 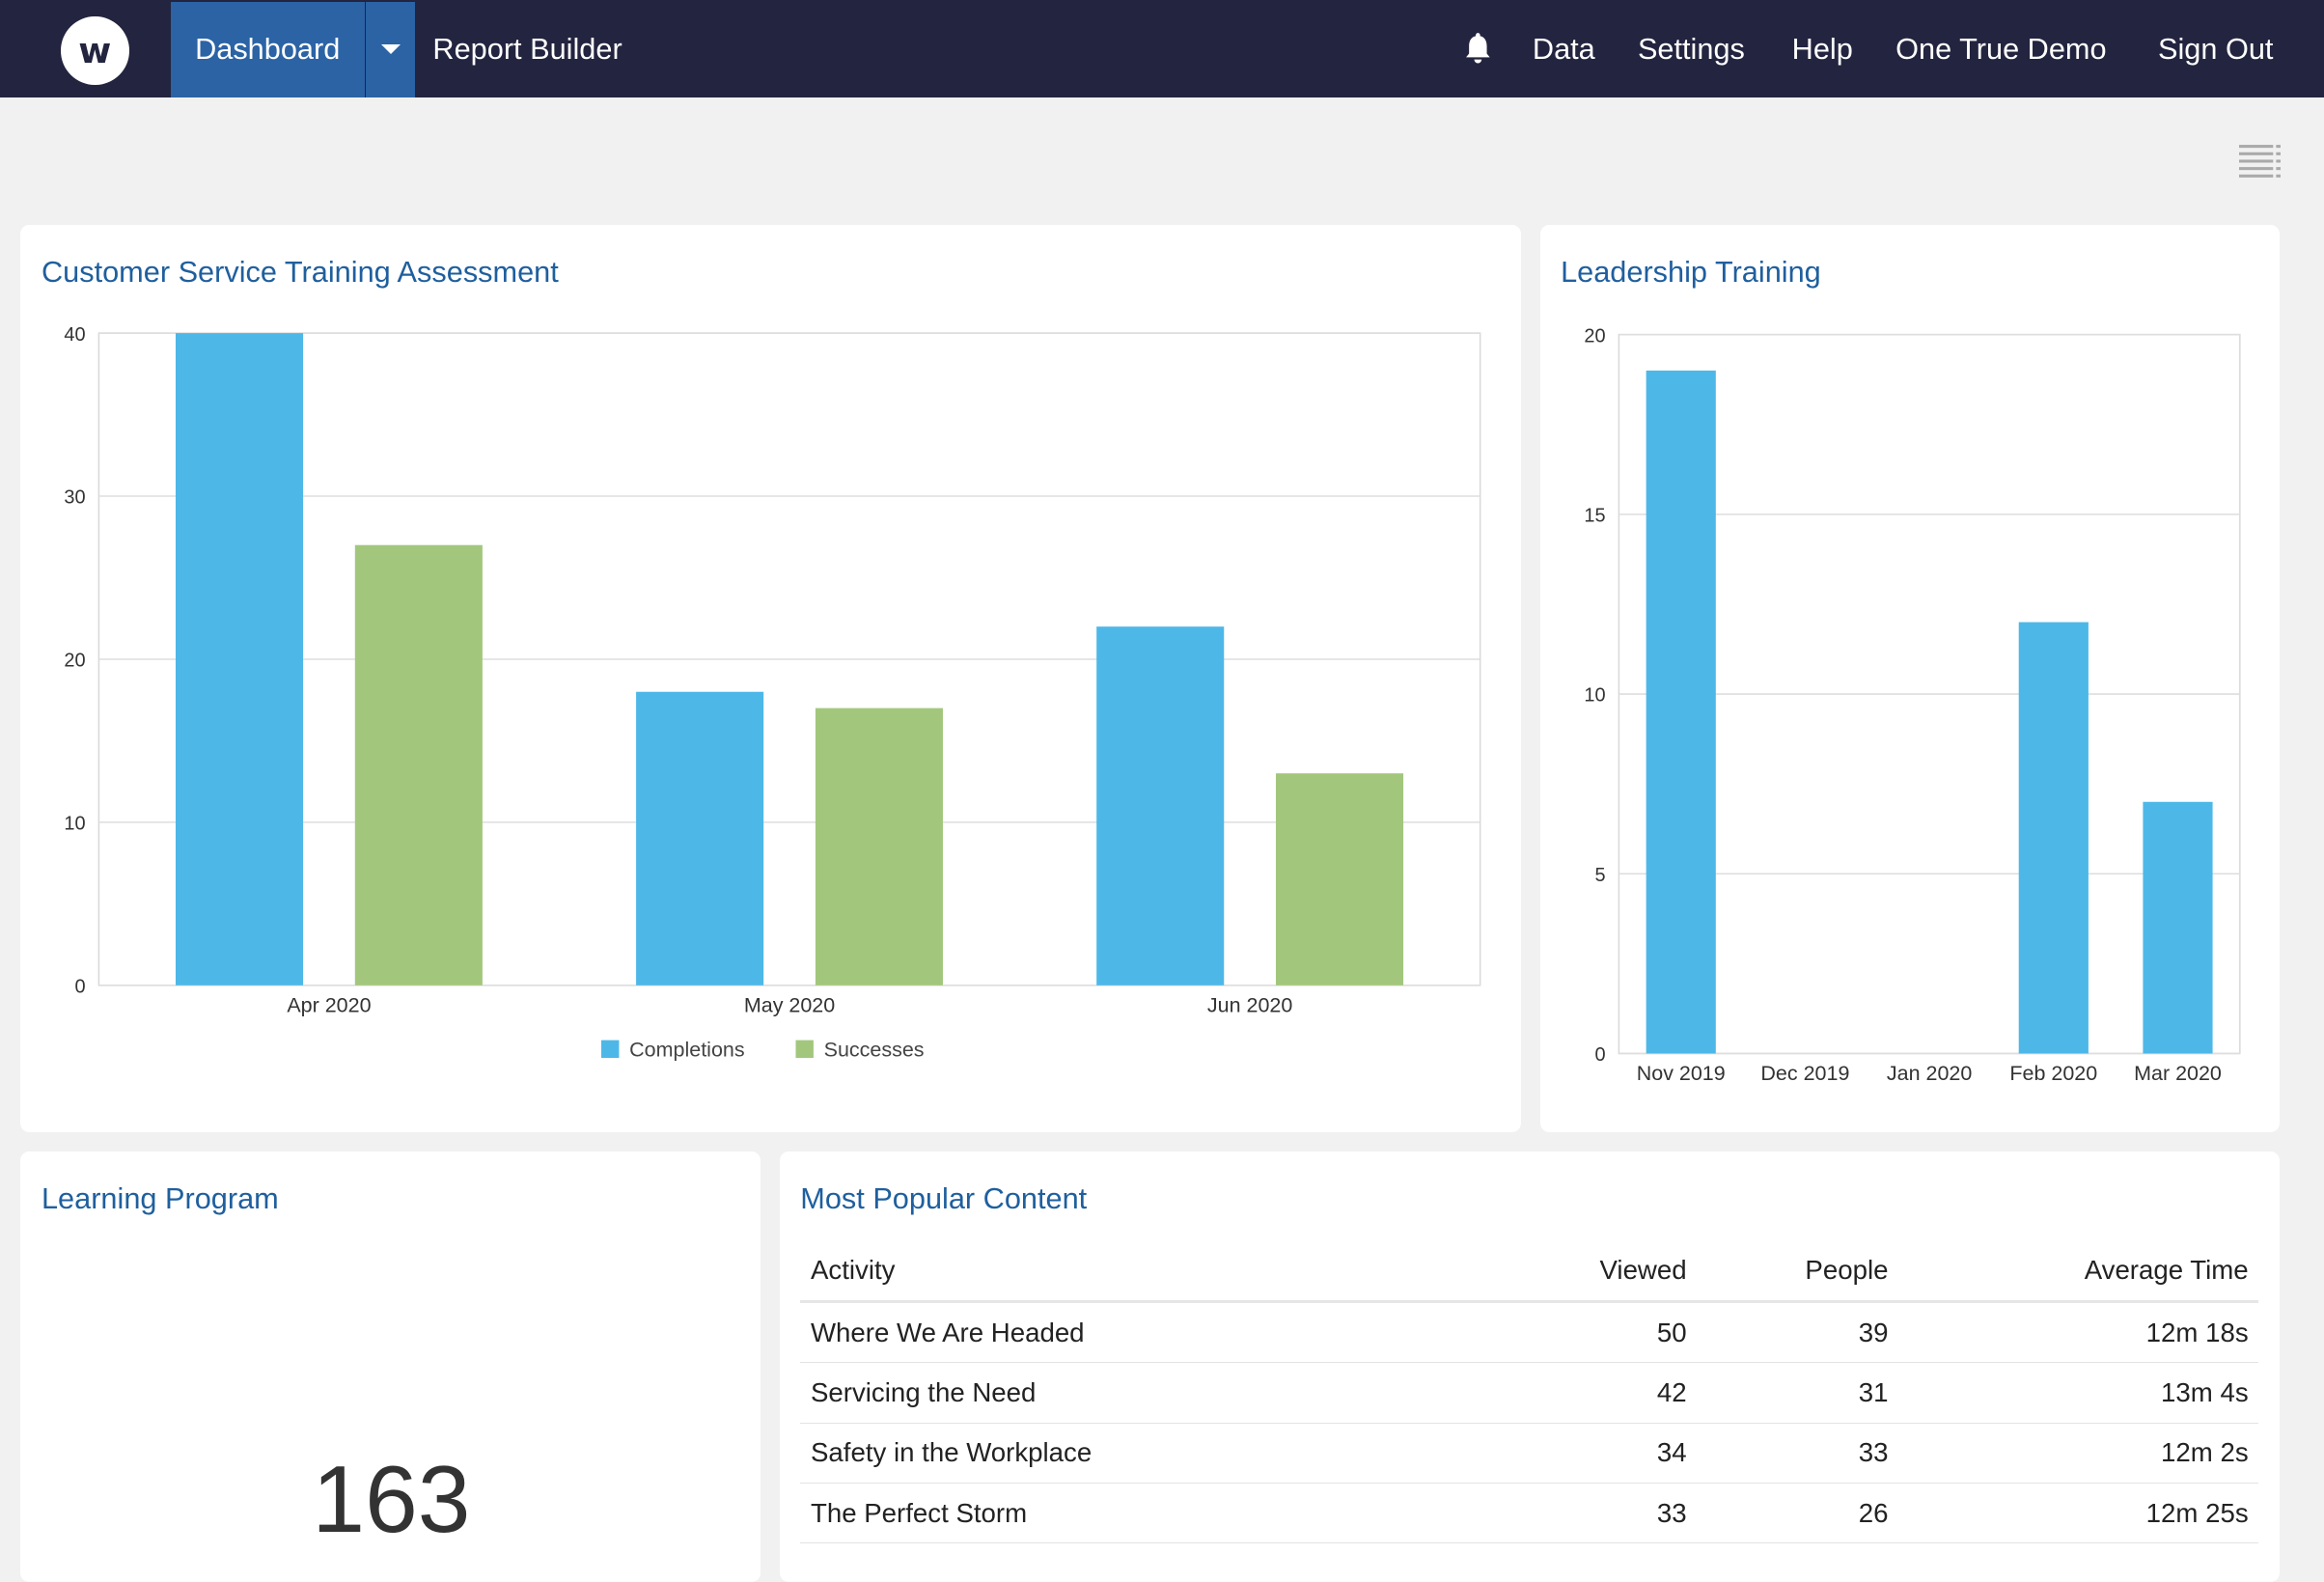 What do you see at coordinates (2178, 1074) in the screenshot?
I see `x-tick-label: Mar 2020` at bounding box center [2178, 1074].